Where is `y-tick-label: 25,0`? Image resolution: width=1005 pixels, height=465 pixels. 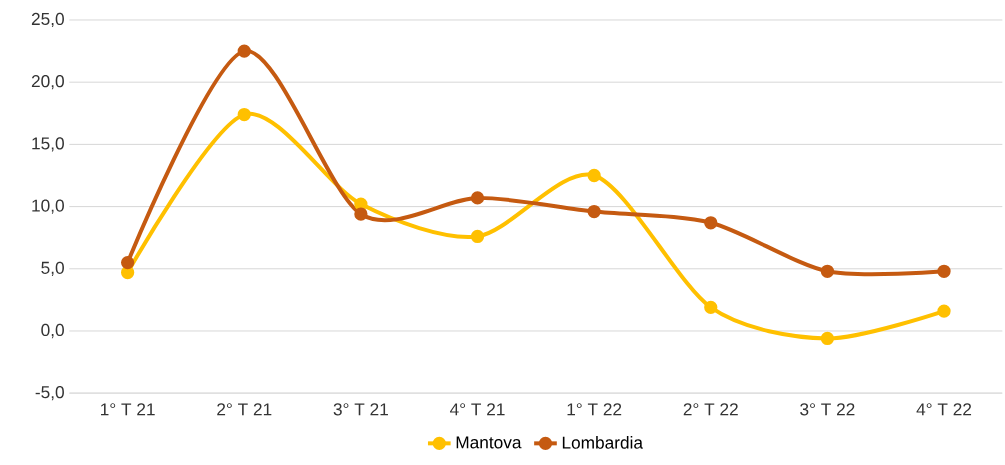 y-tick-label: 25,0 is located at coordinates (47, 20).